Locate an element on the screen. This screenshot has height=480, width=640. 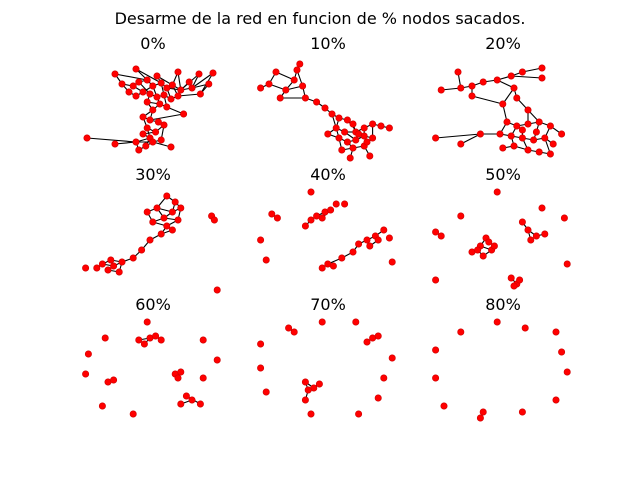
panel-title: 80% is located at coordinates (503, 304).